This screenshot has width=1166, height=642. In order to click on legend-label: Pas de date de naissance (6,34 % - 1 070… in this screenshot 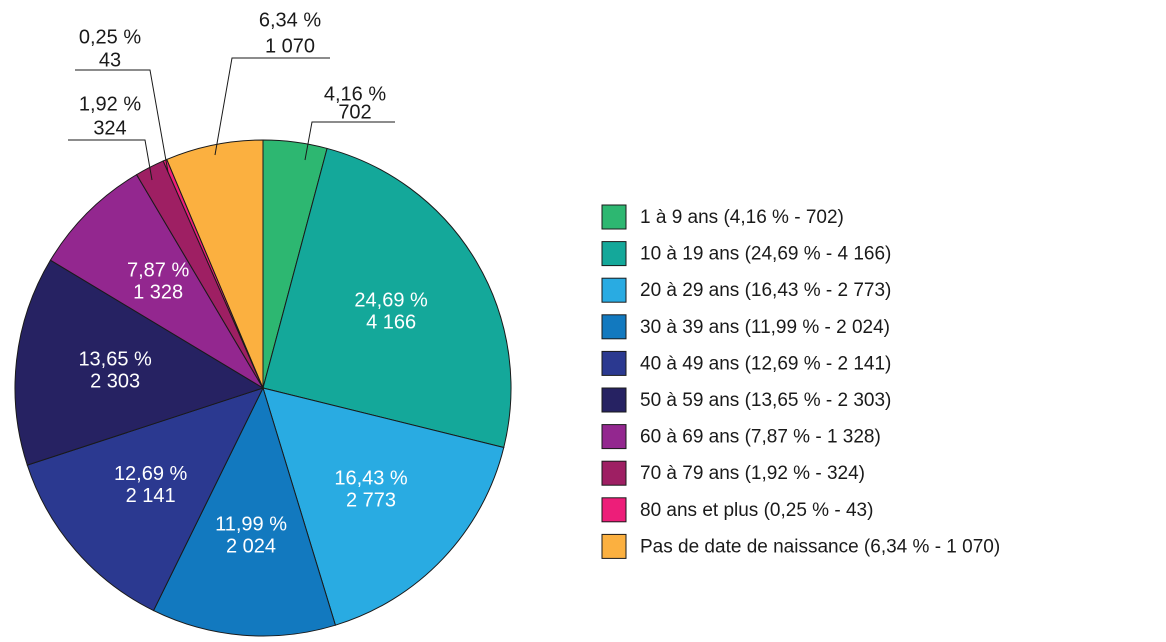, I will do `click(820, 546)`.